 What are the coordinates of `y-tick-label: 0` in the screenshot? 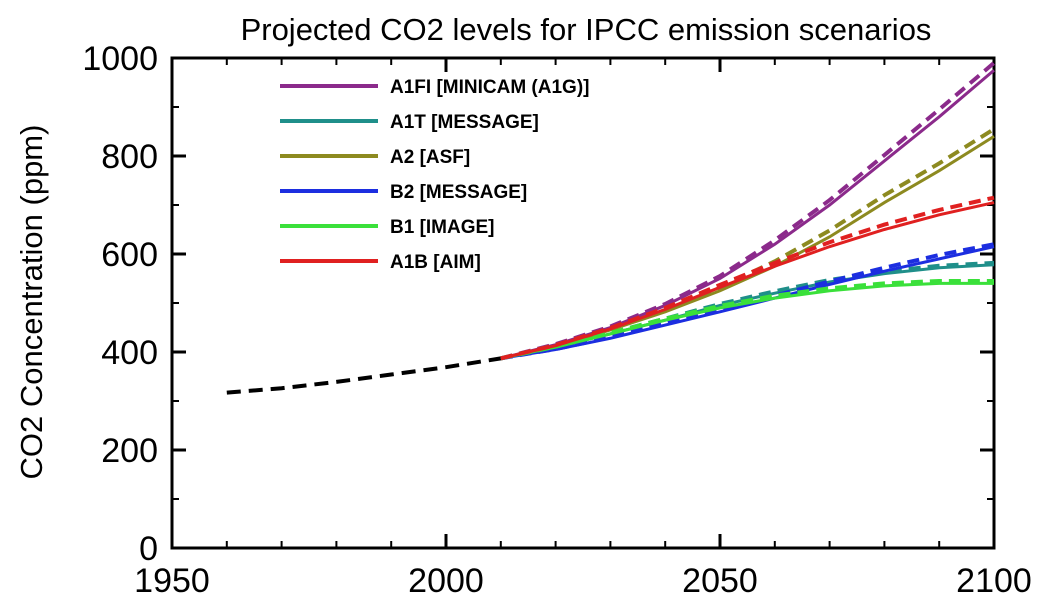 It's located at (148, 549).